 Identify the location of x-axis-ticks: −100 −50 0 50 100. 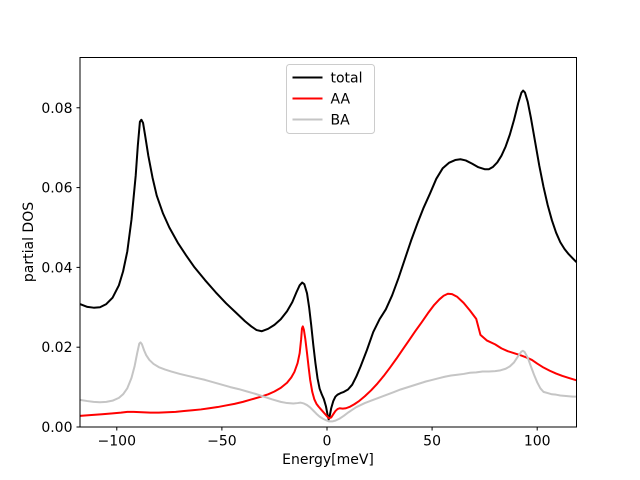
(324, 438).